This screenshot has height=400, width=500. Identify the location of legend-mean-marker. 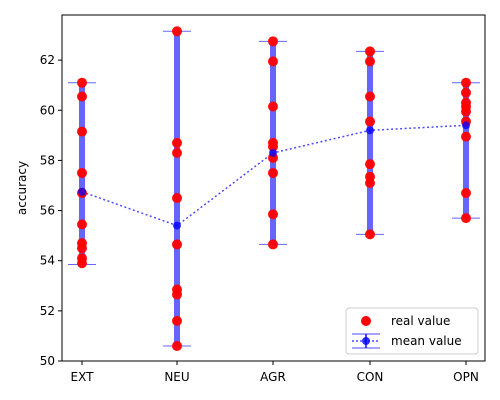
(366, 341).